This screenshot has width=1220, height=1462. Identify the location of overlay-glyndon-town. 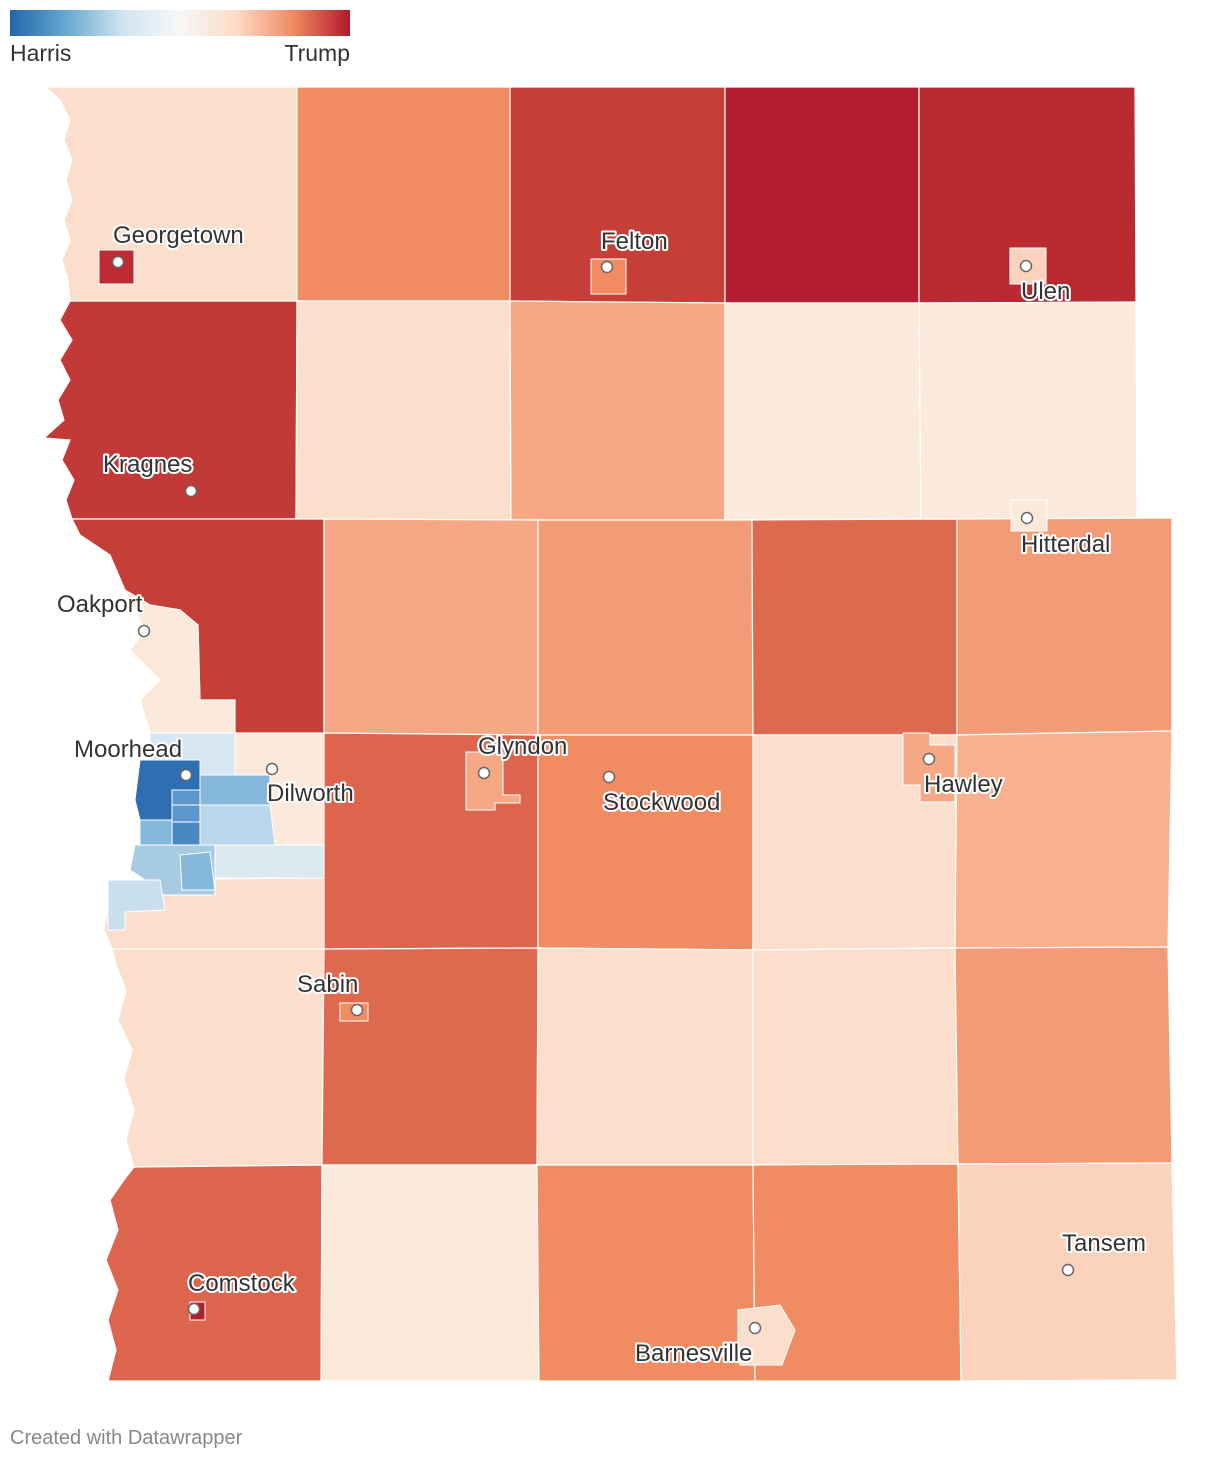
(493, 781).